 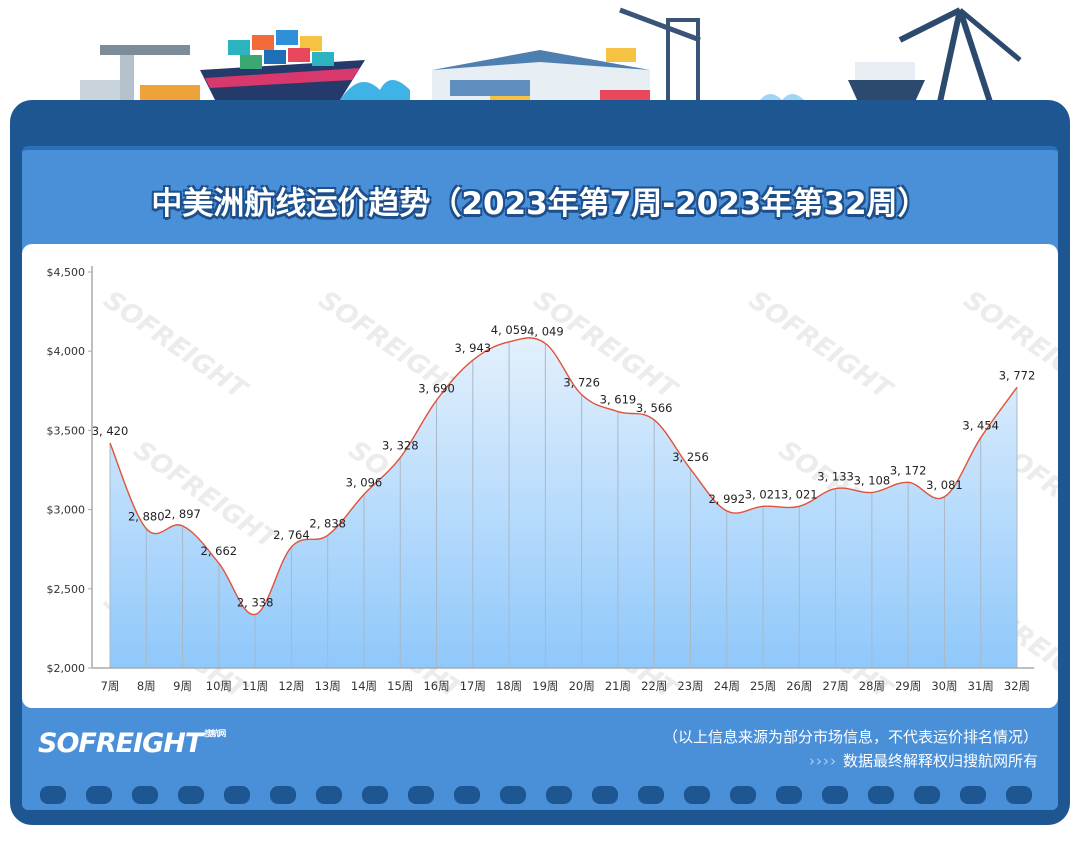 What do you see at coordinates (1017, 375) in the screenshot?
I see `data-label: 3, 772` at bounding box center [1017, 375].